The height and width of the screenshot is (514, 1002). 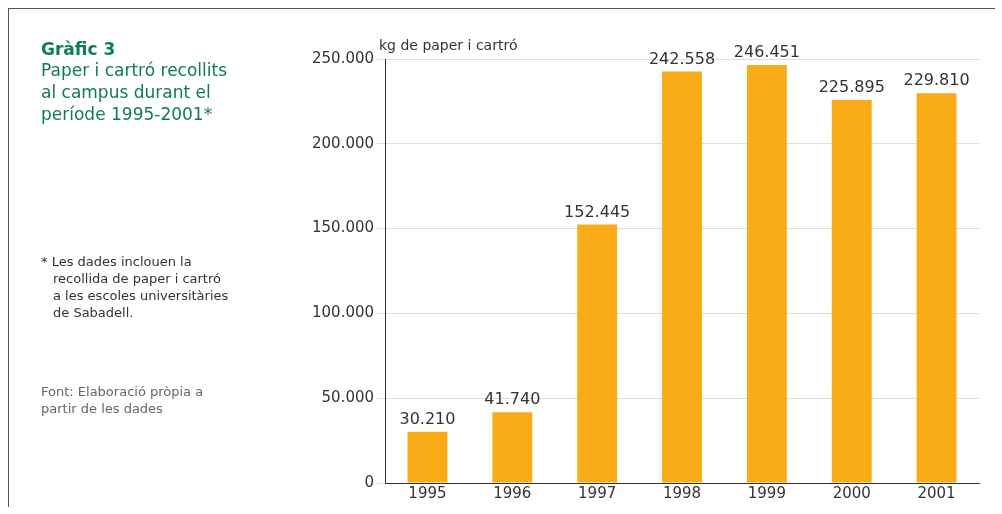 What do you see at coordinates (682, 492) in the screenshot?
I see `x-tick-label: 1998` at bounding box center [682, 492].